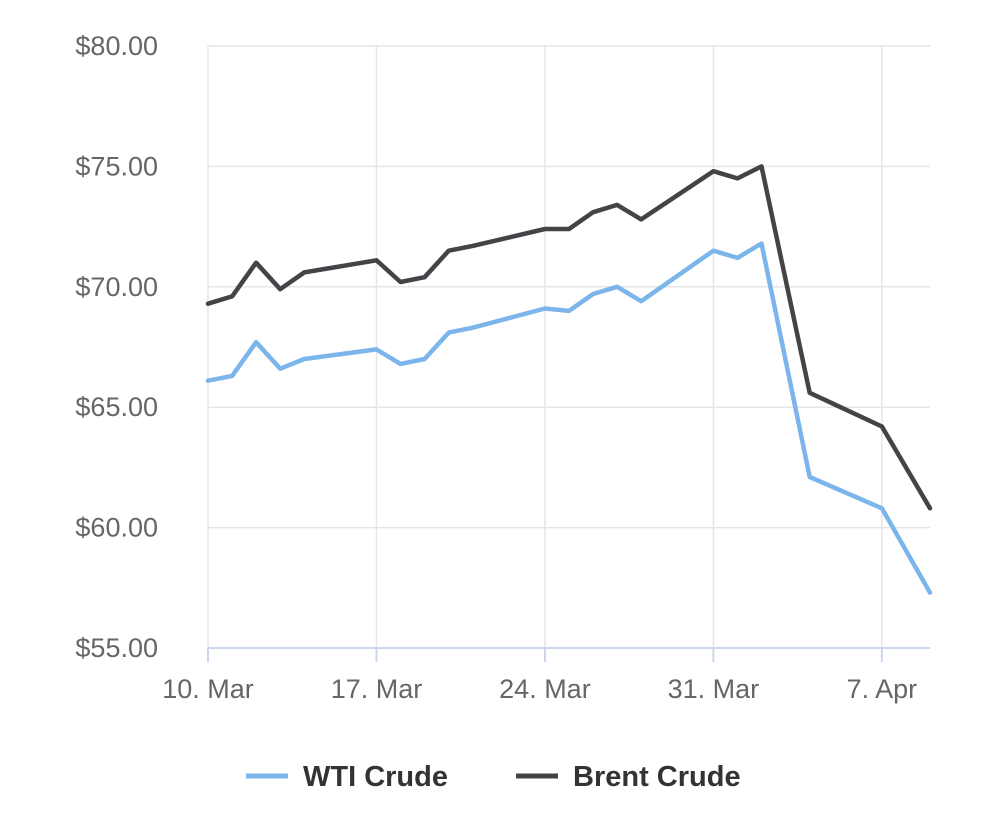  I want to click on legend-item-brent-crude: Brent Crude, so click(628, 777).